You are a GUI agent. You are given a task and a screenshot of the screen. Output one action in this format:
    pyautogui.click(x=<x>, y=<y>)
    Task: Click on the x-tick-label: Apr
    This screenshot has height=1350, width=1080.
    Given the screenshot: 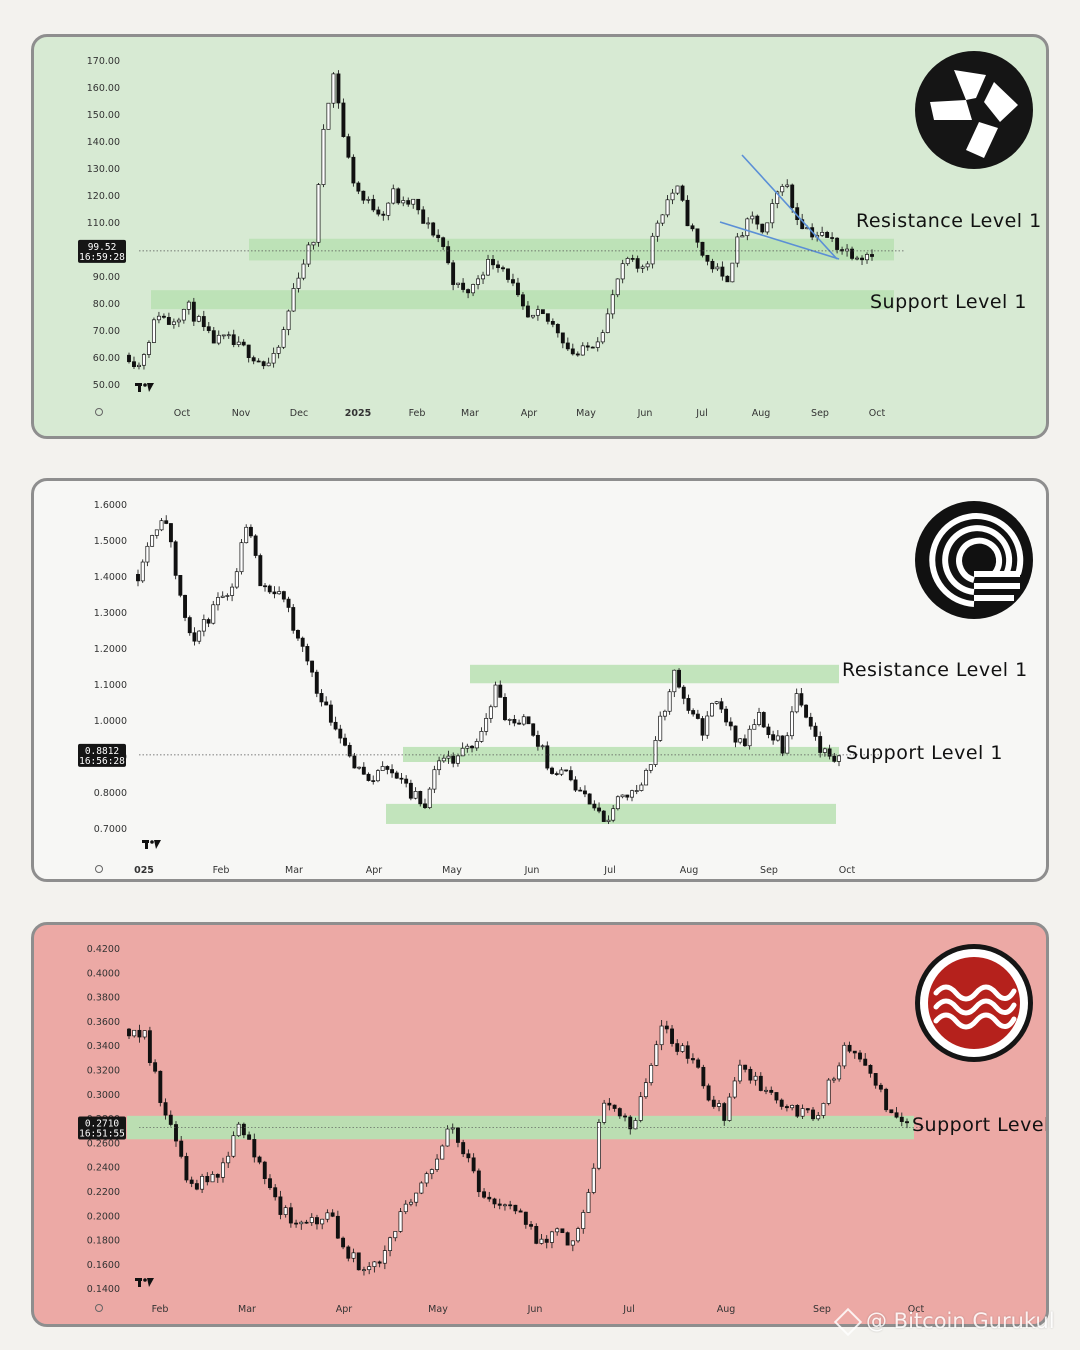 What is the action you would take?
    pyautogui.click(x=529, y=413)
    